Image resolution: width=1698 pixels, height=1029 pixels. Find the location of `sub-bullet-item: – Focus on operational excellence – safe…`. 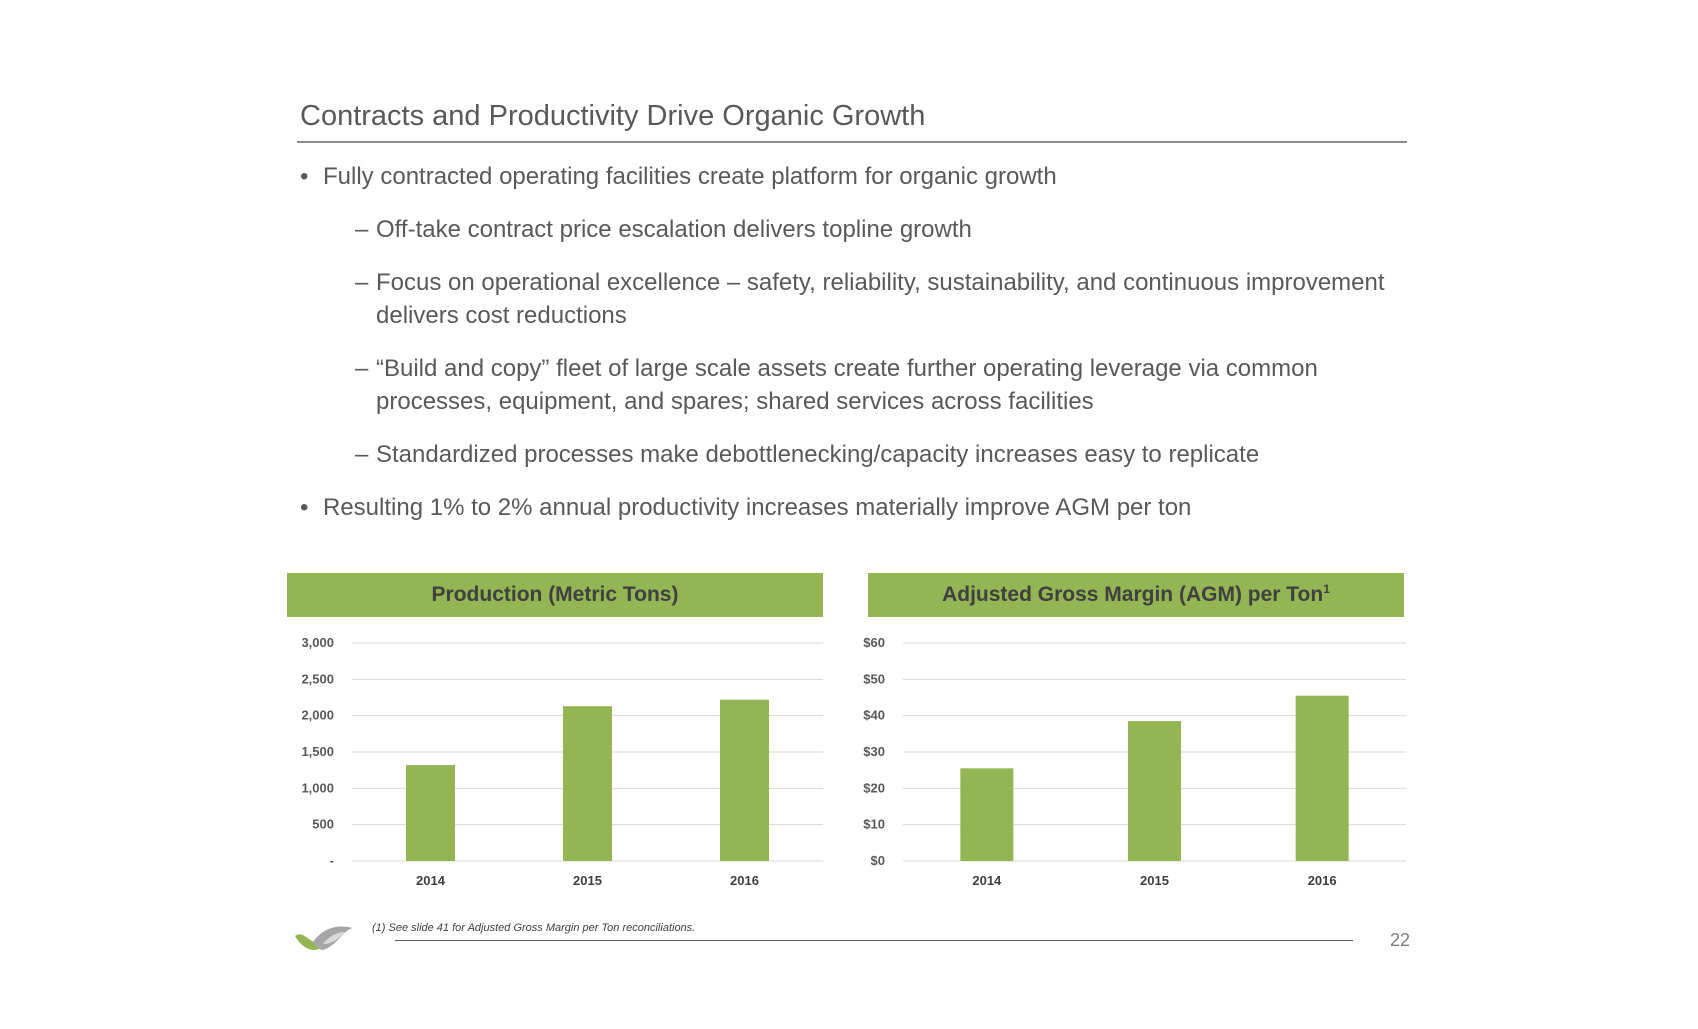

sub-bullet-item: – Focus on operational excellence – safe… is located at coordinates (855, 299).